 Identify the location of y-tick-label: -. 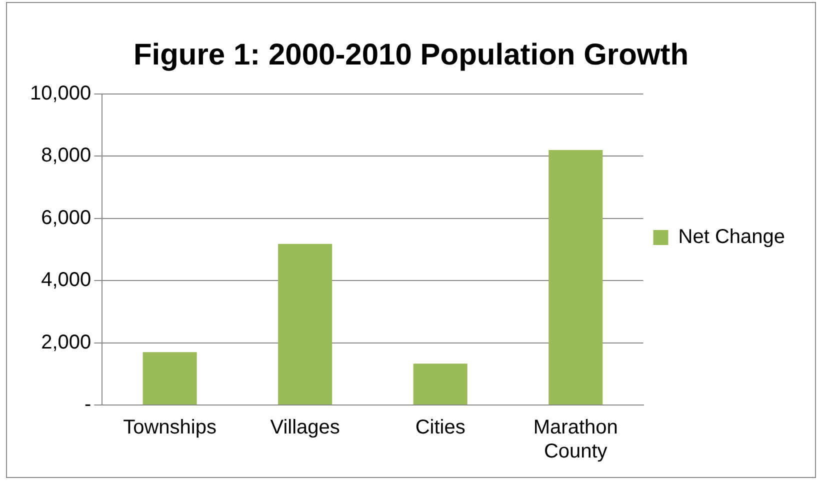
(88, 405).